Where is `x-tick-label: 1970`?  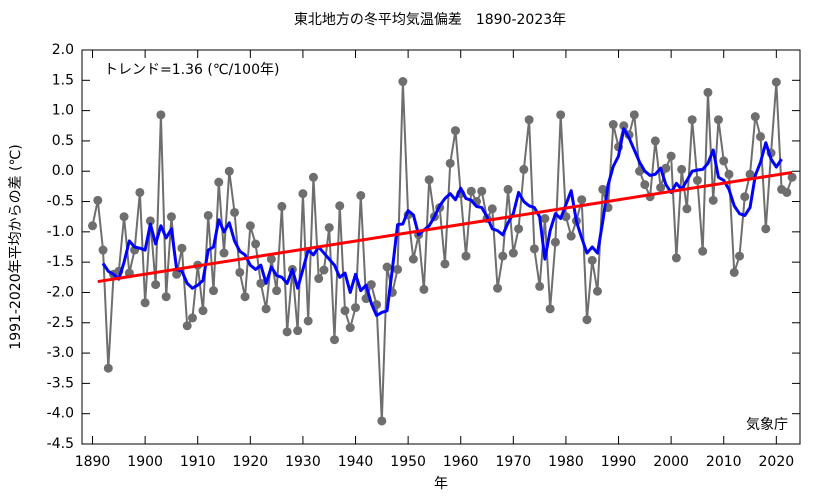 x-tick-label: 1970 is located at coordinates (514, 462).